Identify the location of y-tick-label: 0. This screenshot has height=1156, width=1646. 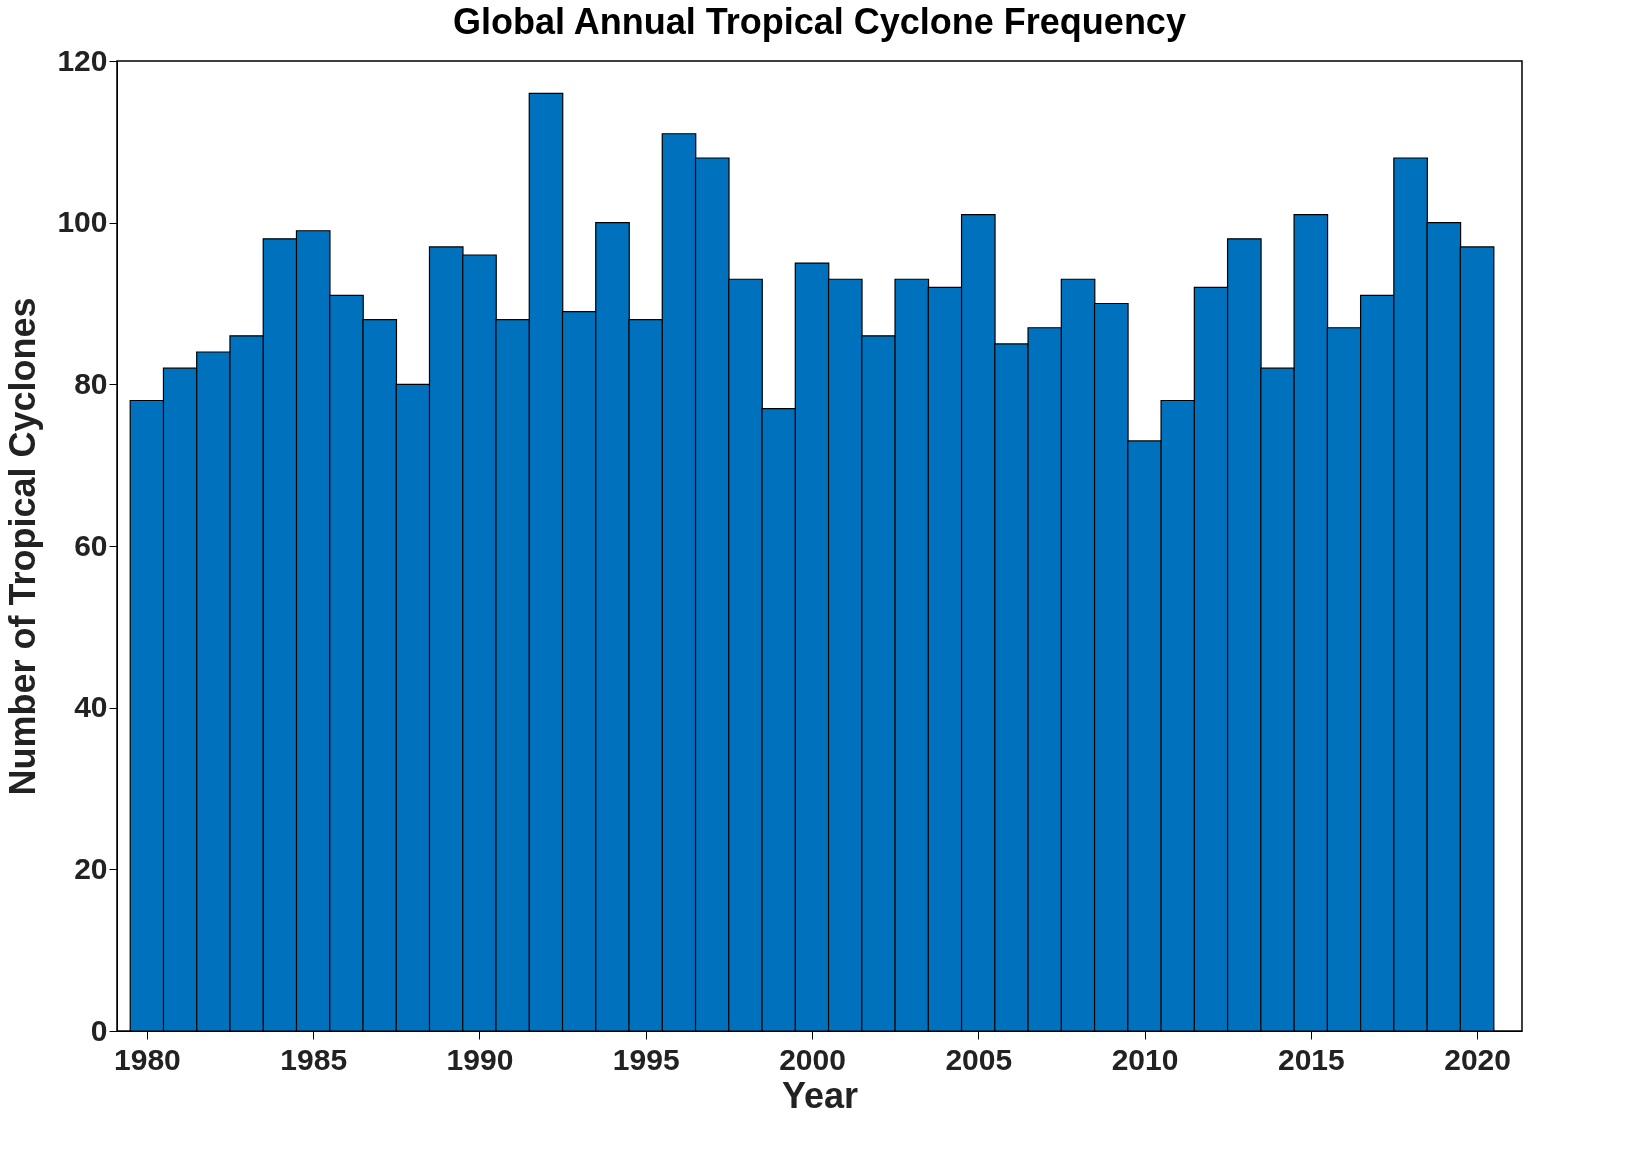
(99, 1030).